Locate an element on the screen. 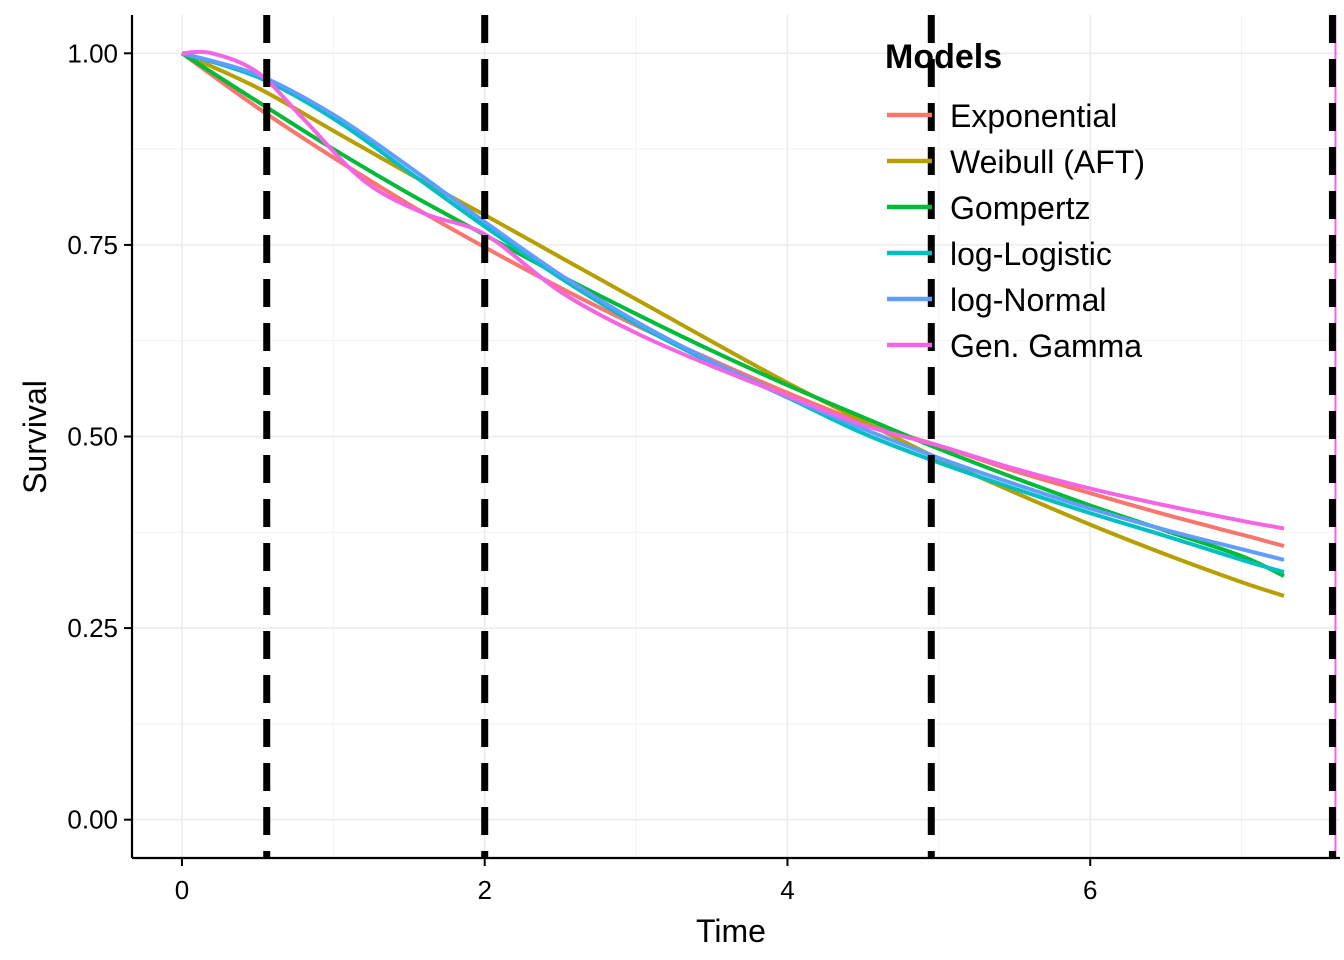 The image size is (1344, 960). x-tick-label: 6 is located at coordinates (1090, 890).